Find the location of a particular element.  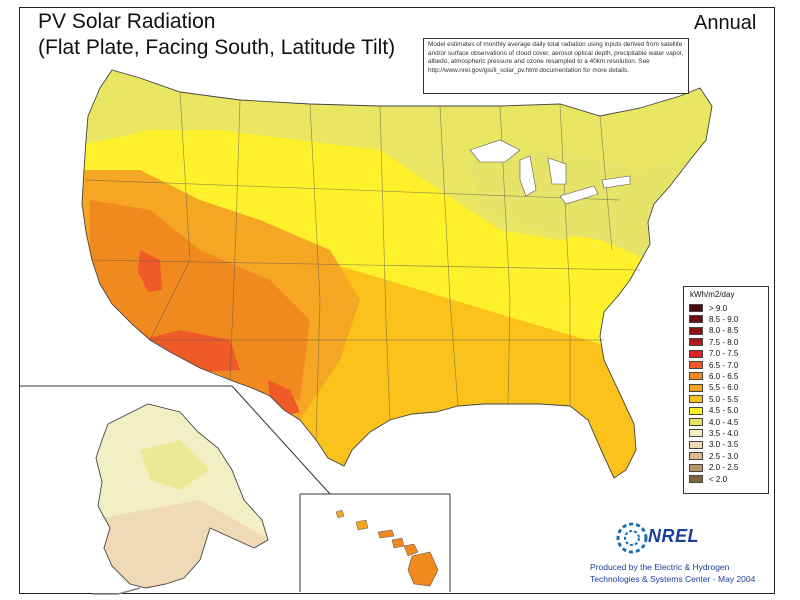

credit-line2: Technologies & Systems Center - May 2004 is located at coordinates (673, 579).